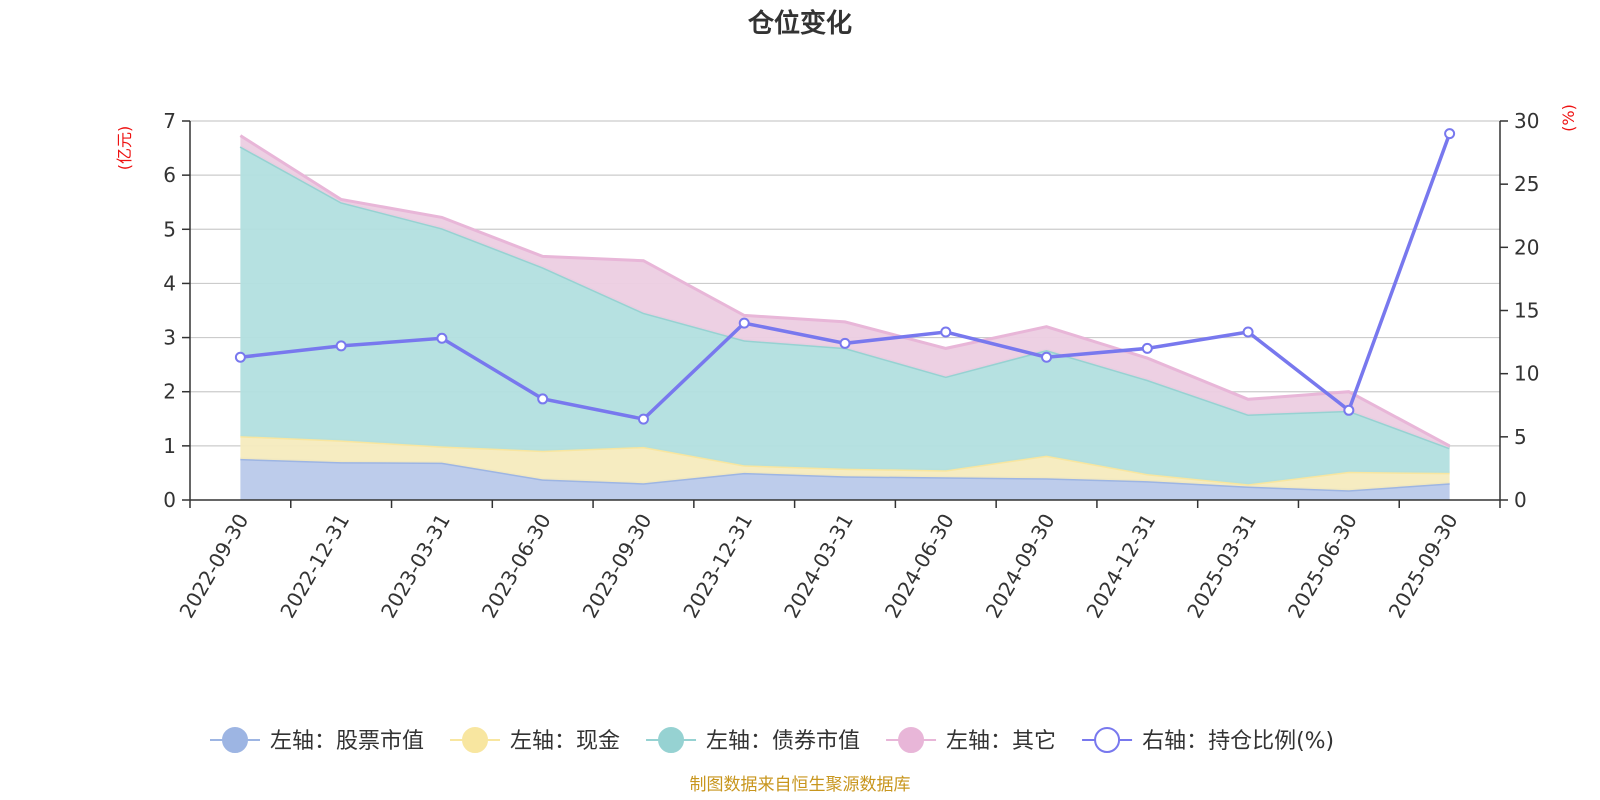 Image resolution: width=1600 pixels, height=800 pixels. I want to click on source-note: 制图数据来自恒生聚源数据库, so click(800, 785).